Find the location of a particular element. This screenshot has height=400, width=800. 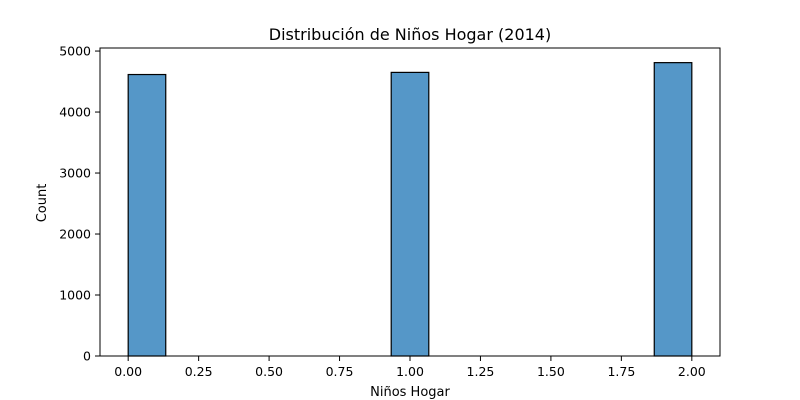

x-tick-label-7: 1.75 is located at coordinates (621, 371).